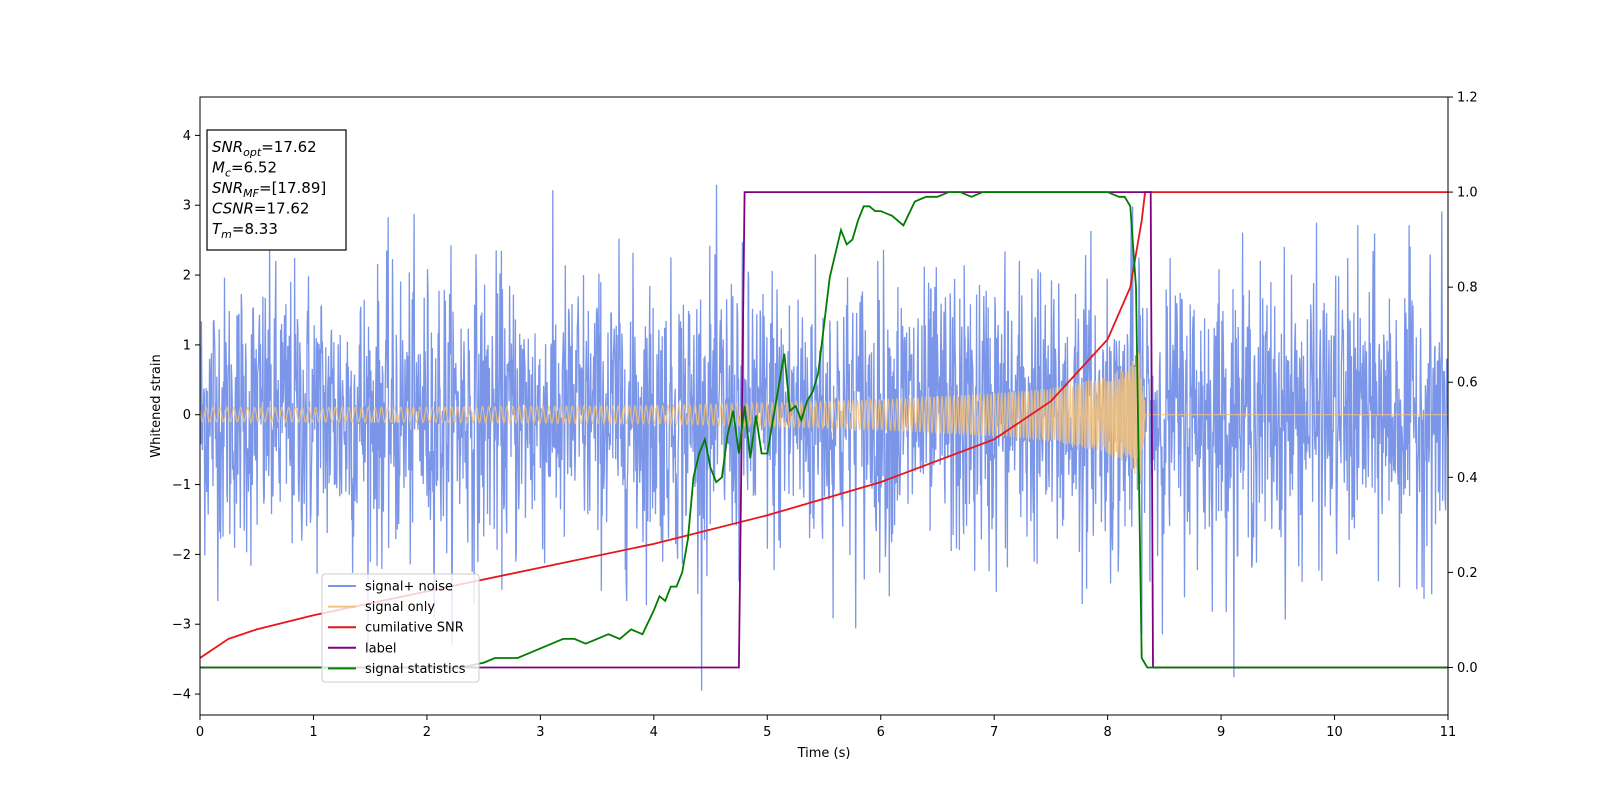  What do you see at coordinates (409, 587) in the screenshot?
I see `legend-label: signal+ noise` at bounding box center [409, 587].